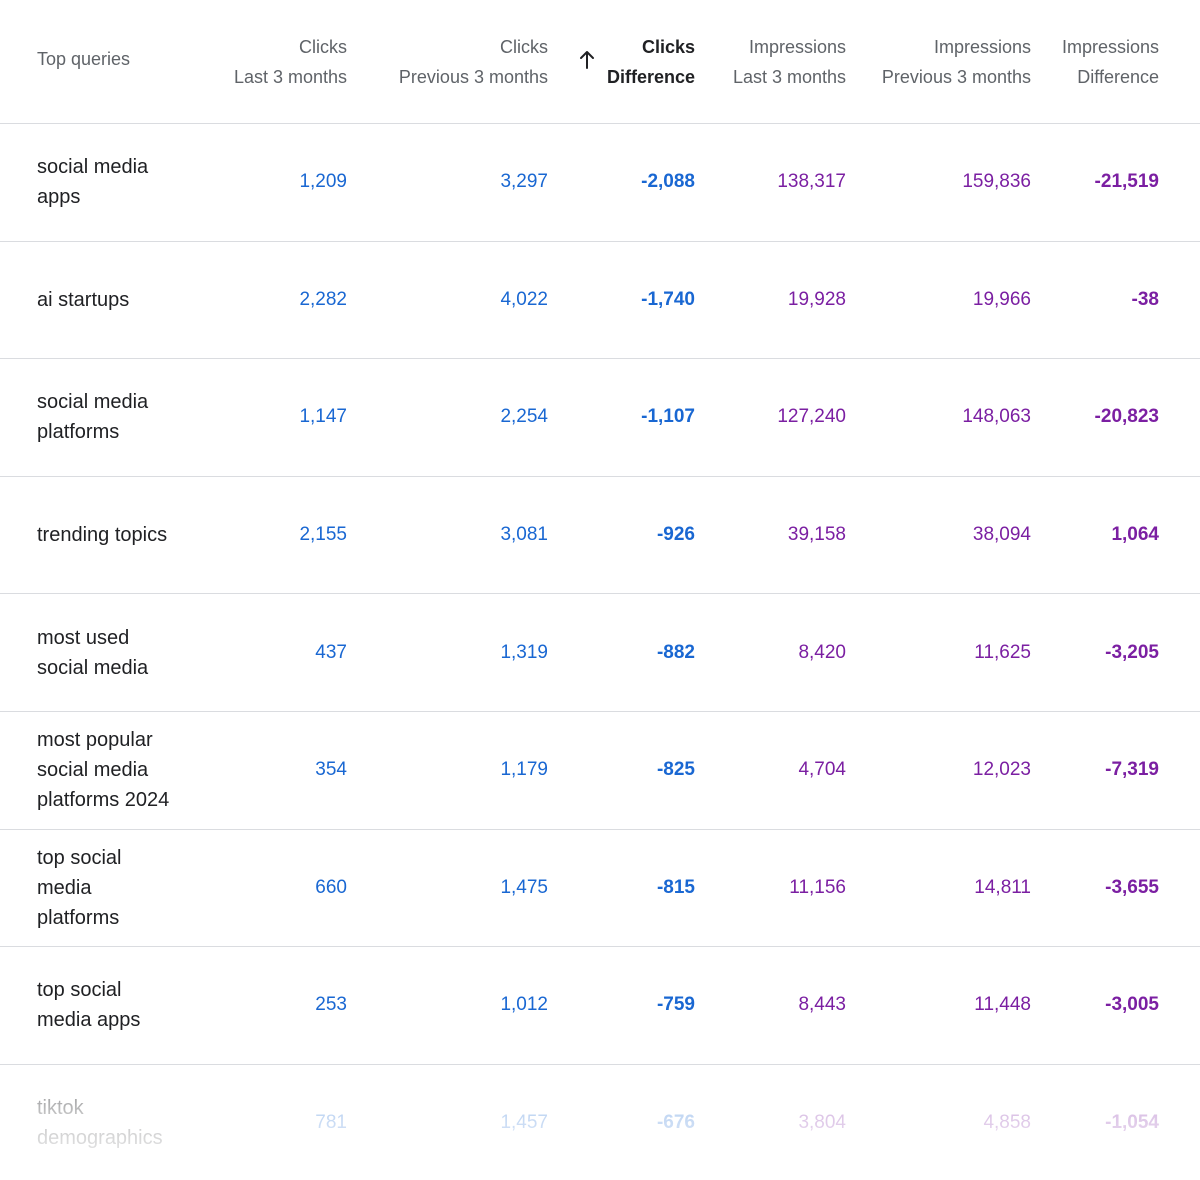 The image size is (1200, 1180). Describe the element at coordinates (103, 800) in the screenshot. I see `query-text-line: platforms 2024` at that location.